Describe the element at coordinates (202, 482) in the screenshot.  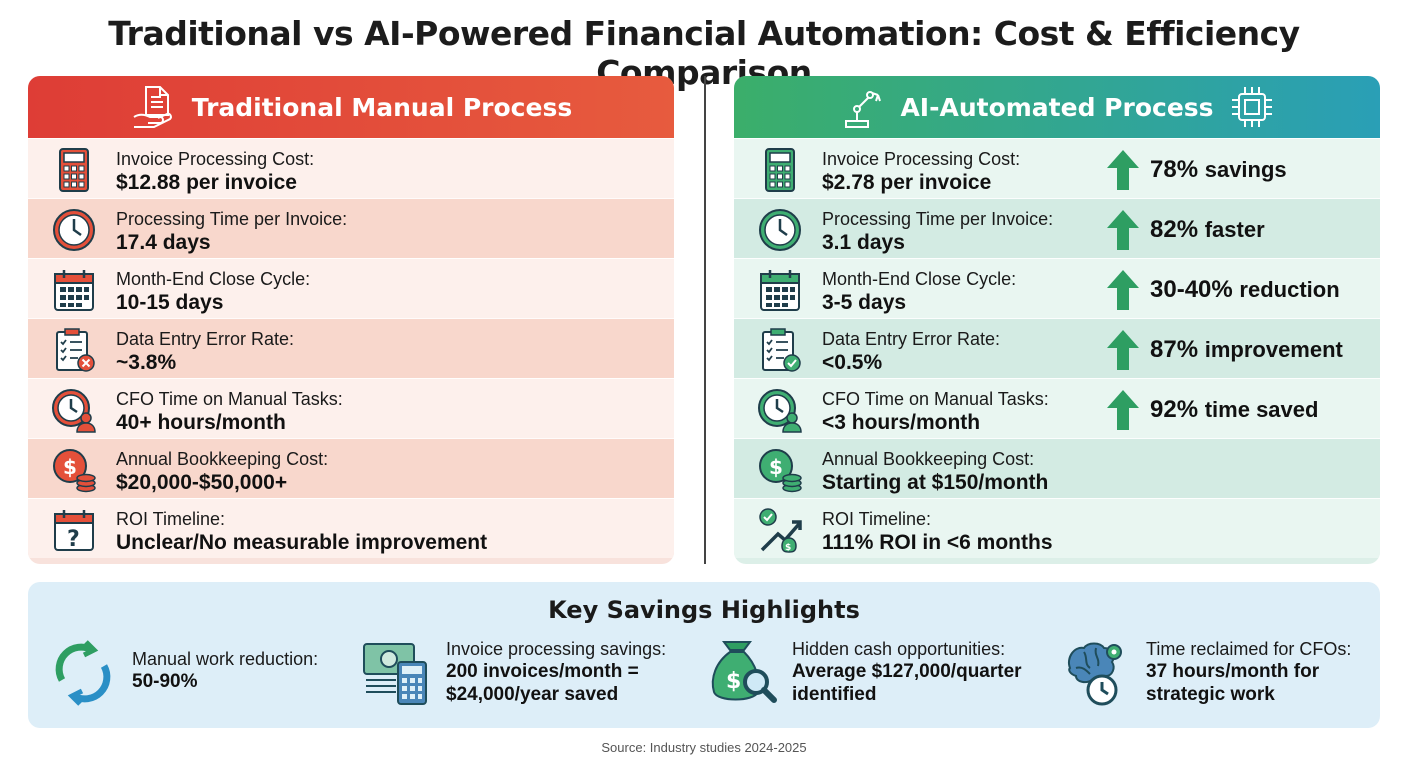
I see `metric-value: $20,000-$50,000+` at that location.